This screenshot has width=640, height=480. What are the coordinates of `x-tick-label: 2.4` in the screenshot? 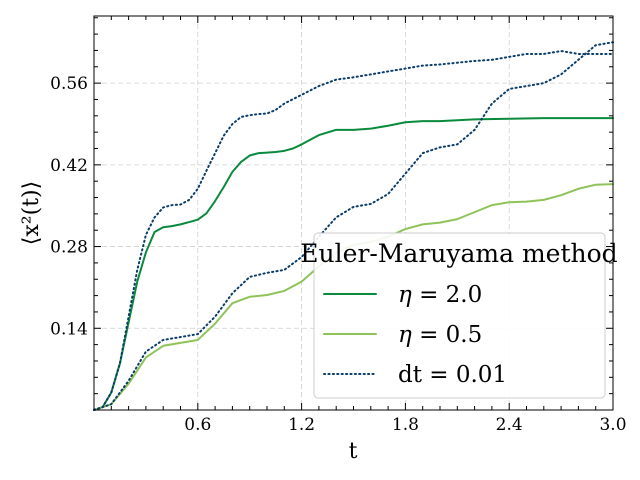 It's located at (509, 425).